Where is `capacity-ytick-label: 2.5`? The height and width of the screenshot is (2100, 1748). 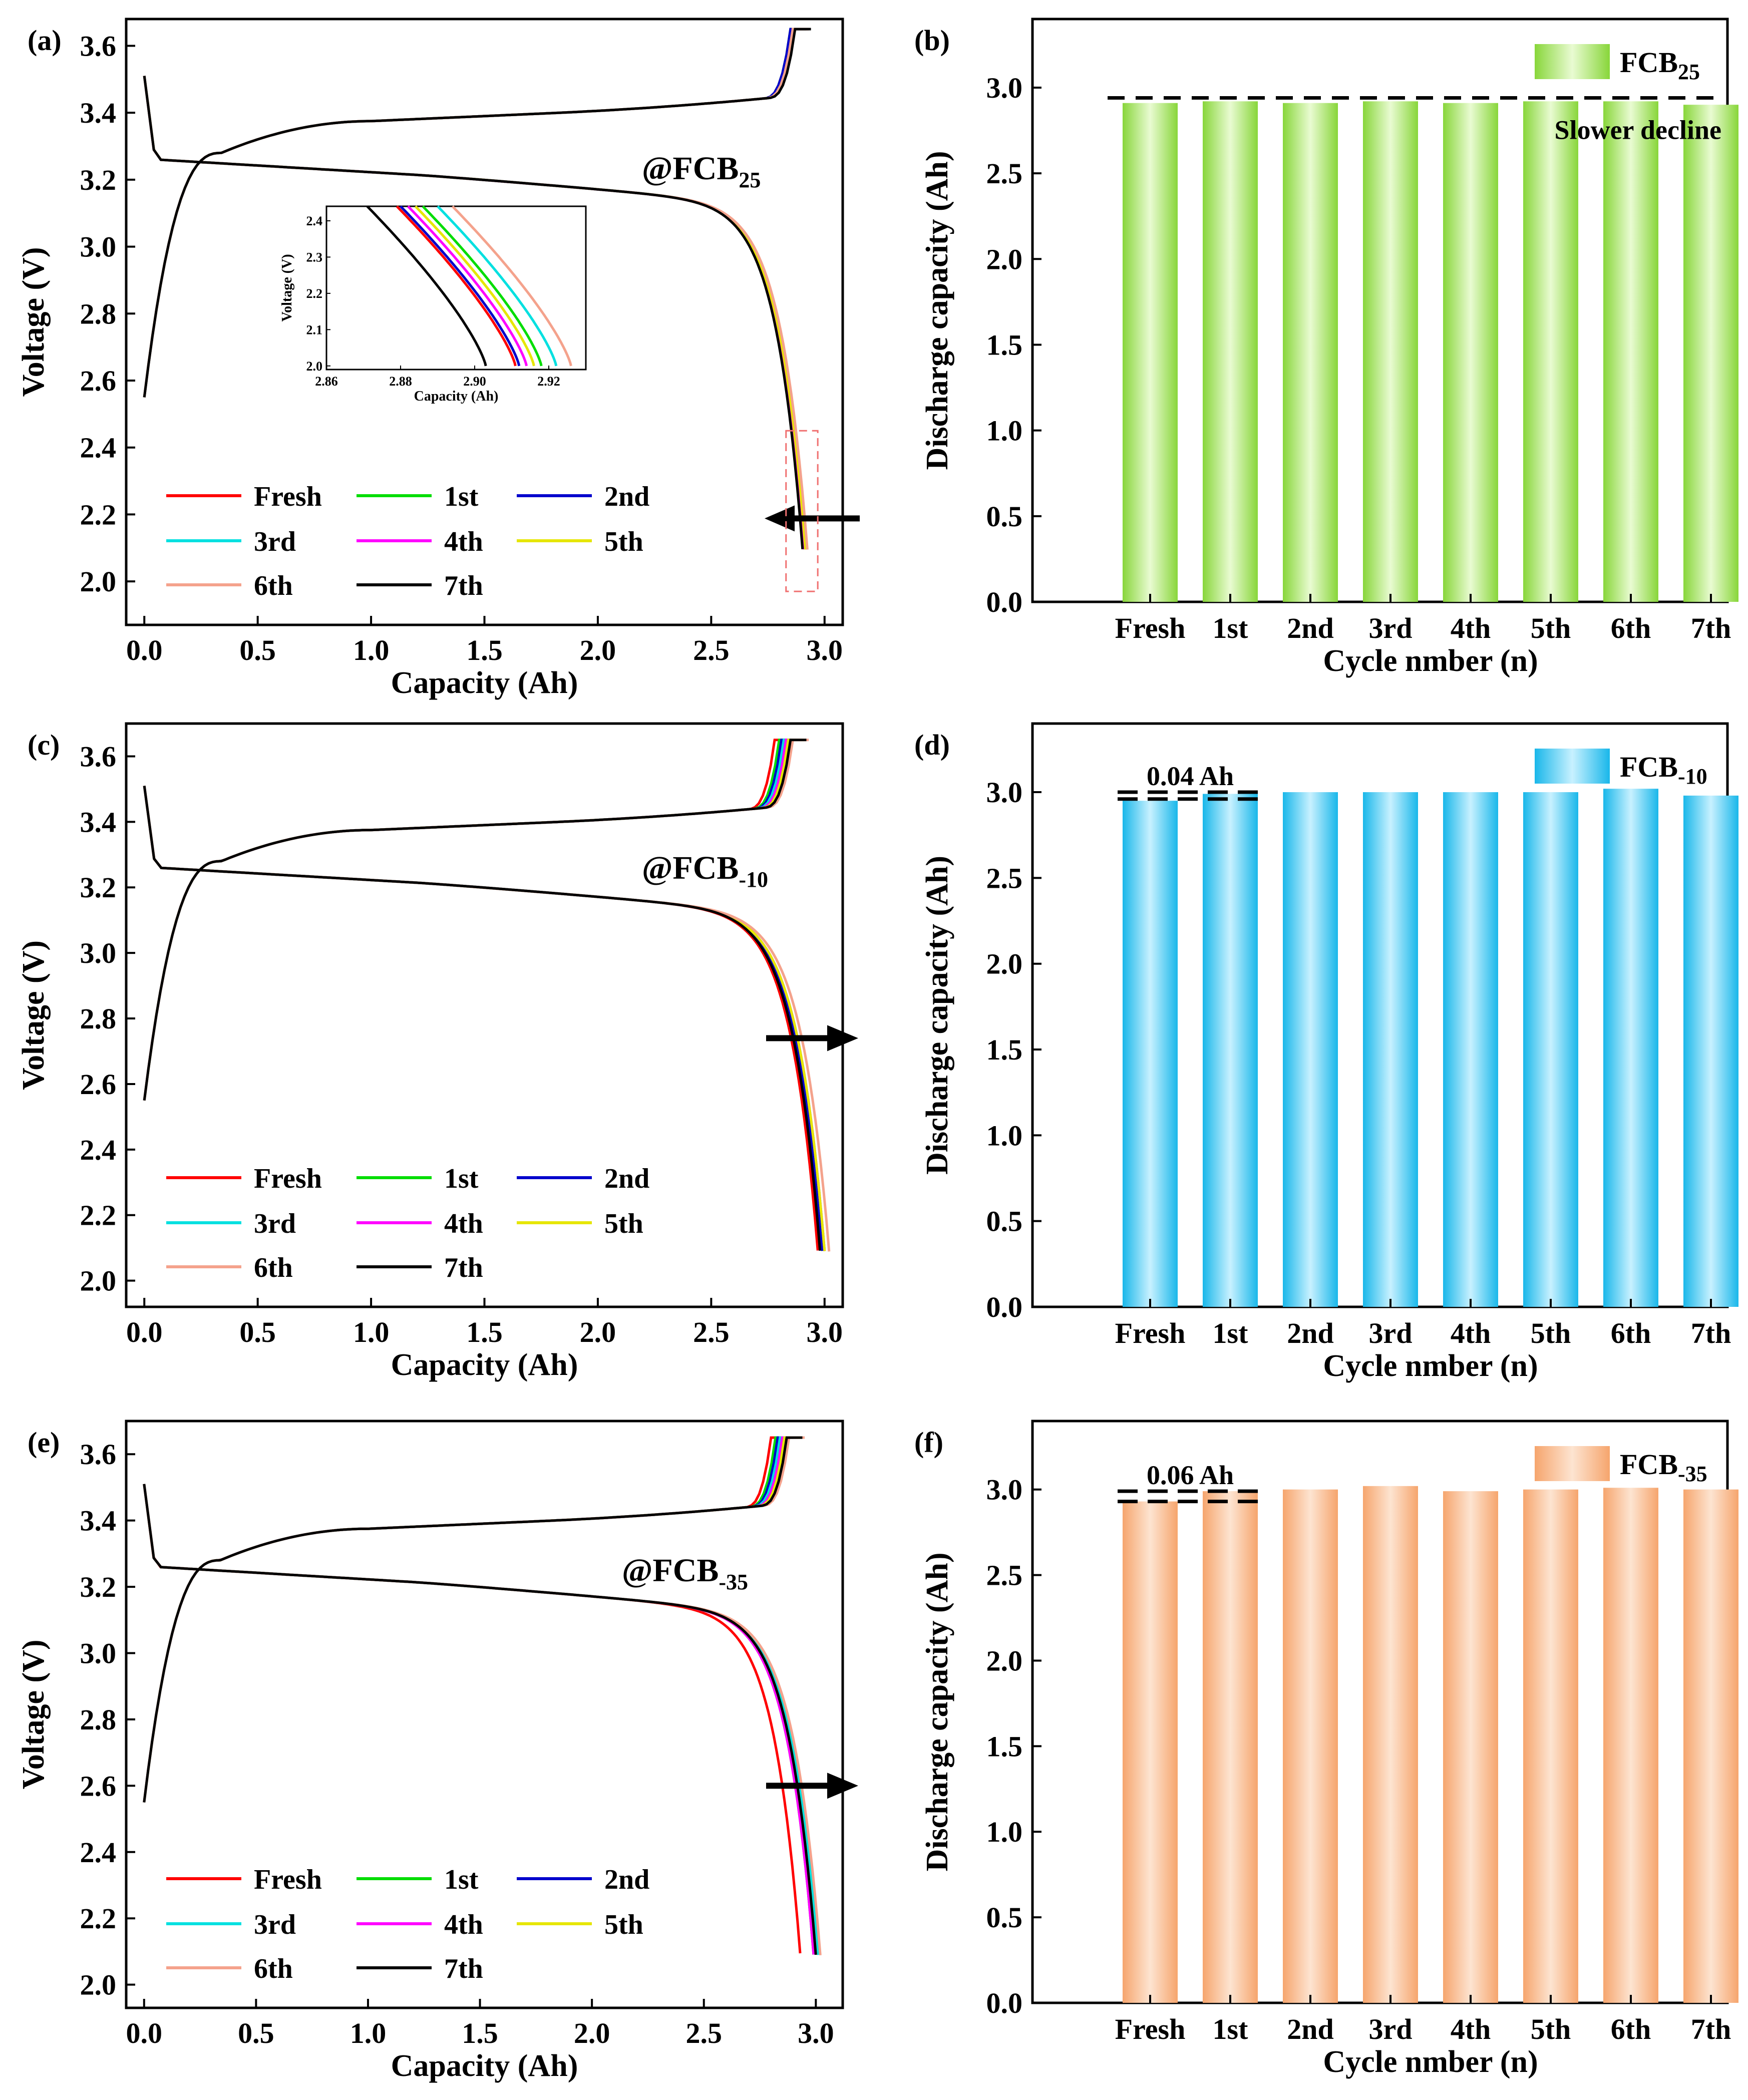
capacity-ytick-label: 2.5 is located at coordinates (1004, 173).